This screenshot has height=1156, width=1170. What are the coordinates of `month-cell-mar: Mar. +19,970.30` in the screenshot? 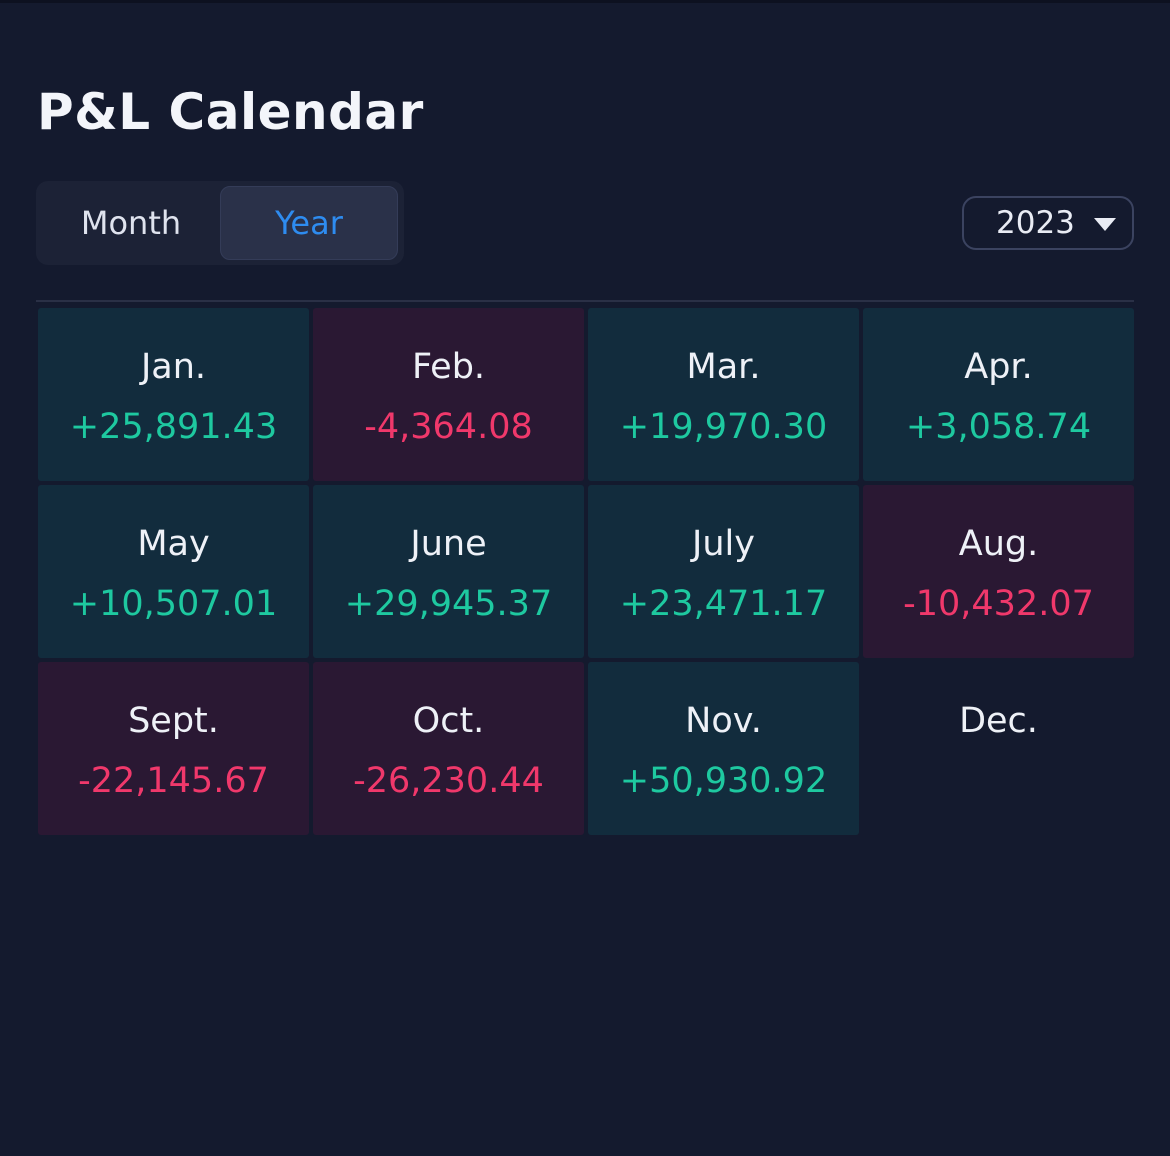 It's located at (723, 394).